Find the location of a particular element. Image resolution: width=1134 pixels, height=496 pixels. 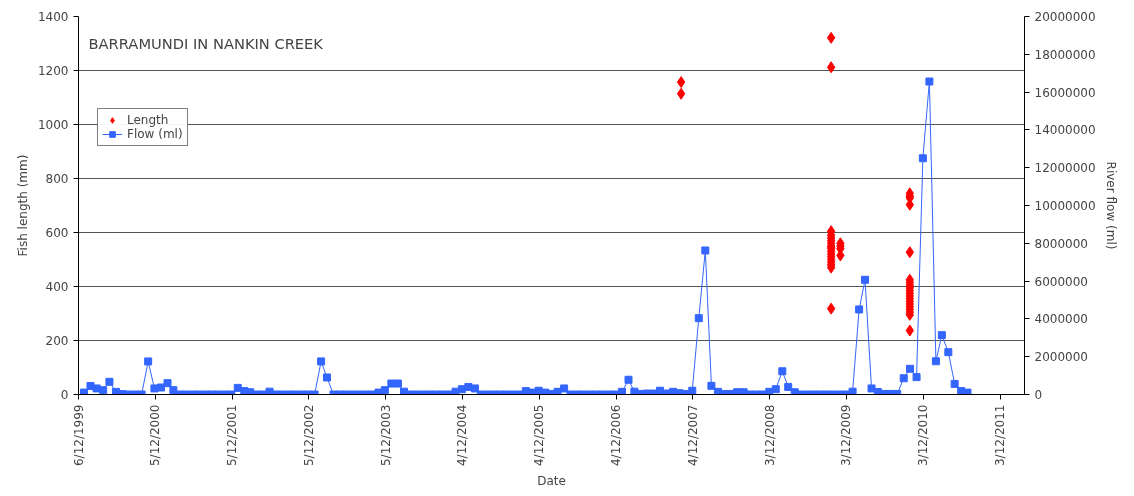

y-axis-title: Fish length (mm) is located at coordinates (22, 205).